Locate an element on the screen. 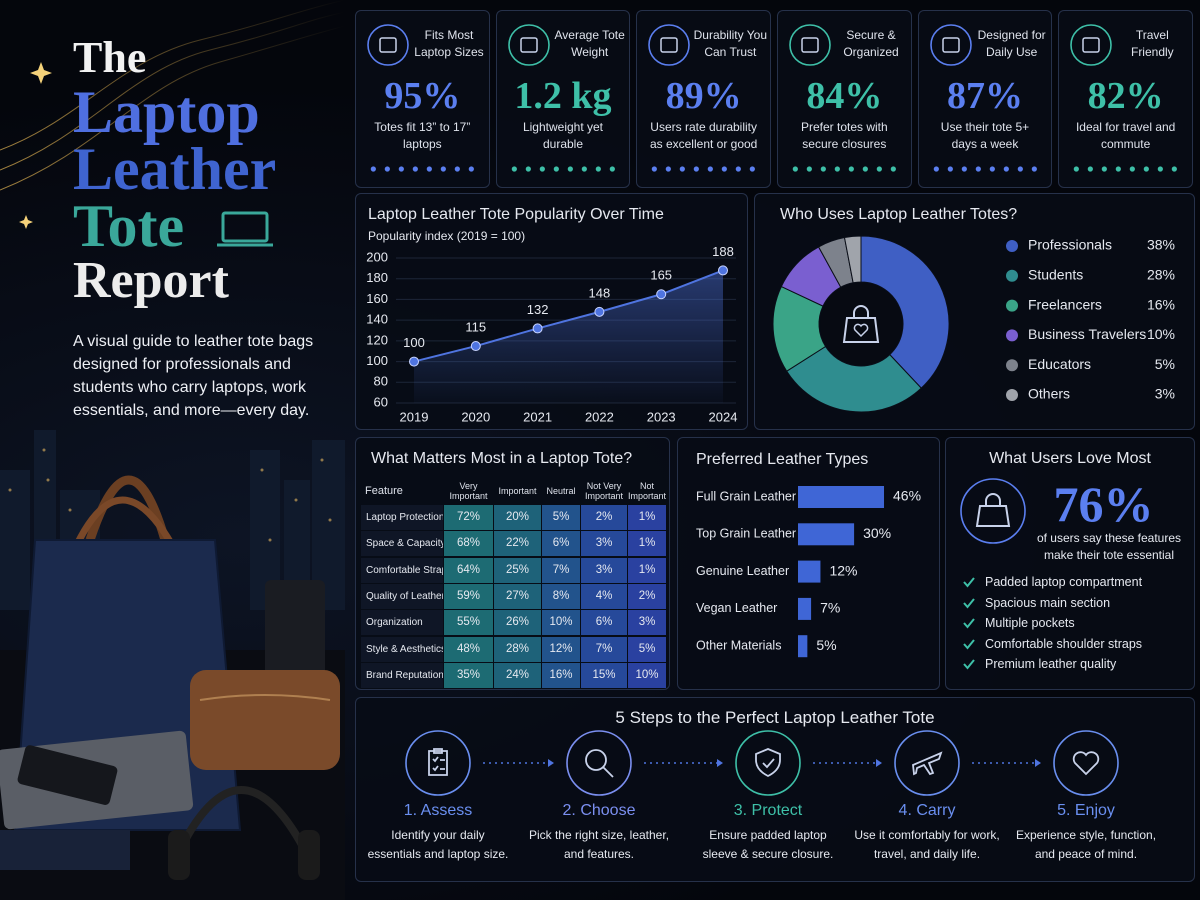 Image resolution: width=1200 pixels, height=900 pixels. table-cell: 35% is located at coordinates (468, 675).